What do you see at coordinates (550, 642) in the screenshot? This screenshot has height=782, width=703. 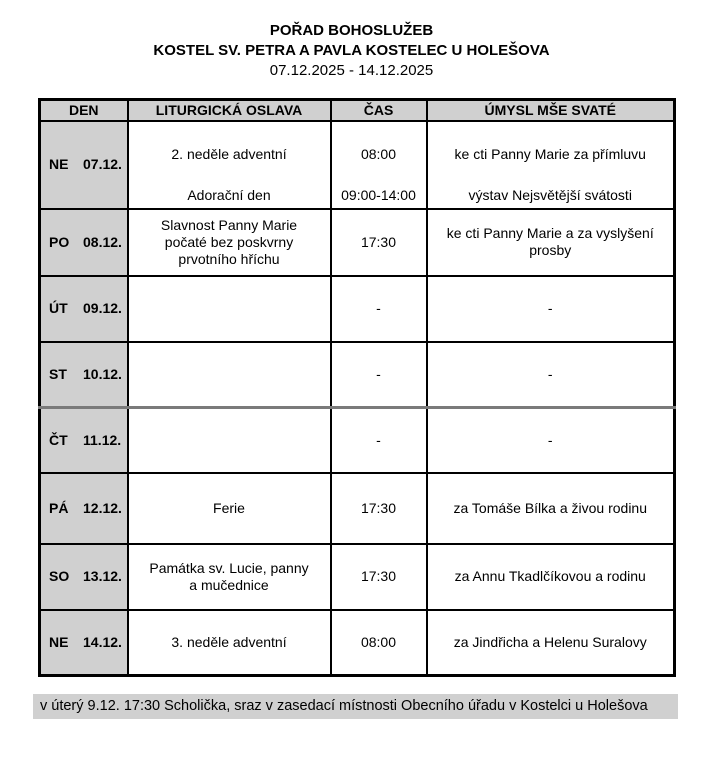 I see `cell-umysl: za Jindřicha a Helenu Suralovy` at bounding box center [550, 642].